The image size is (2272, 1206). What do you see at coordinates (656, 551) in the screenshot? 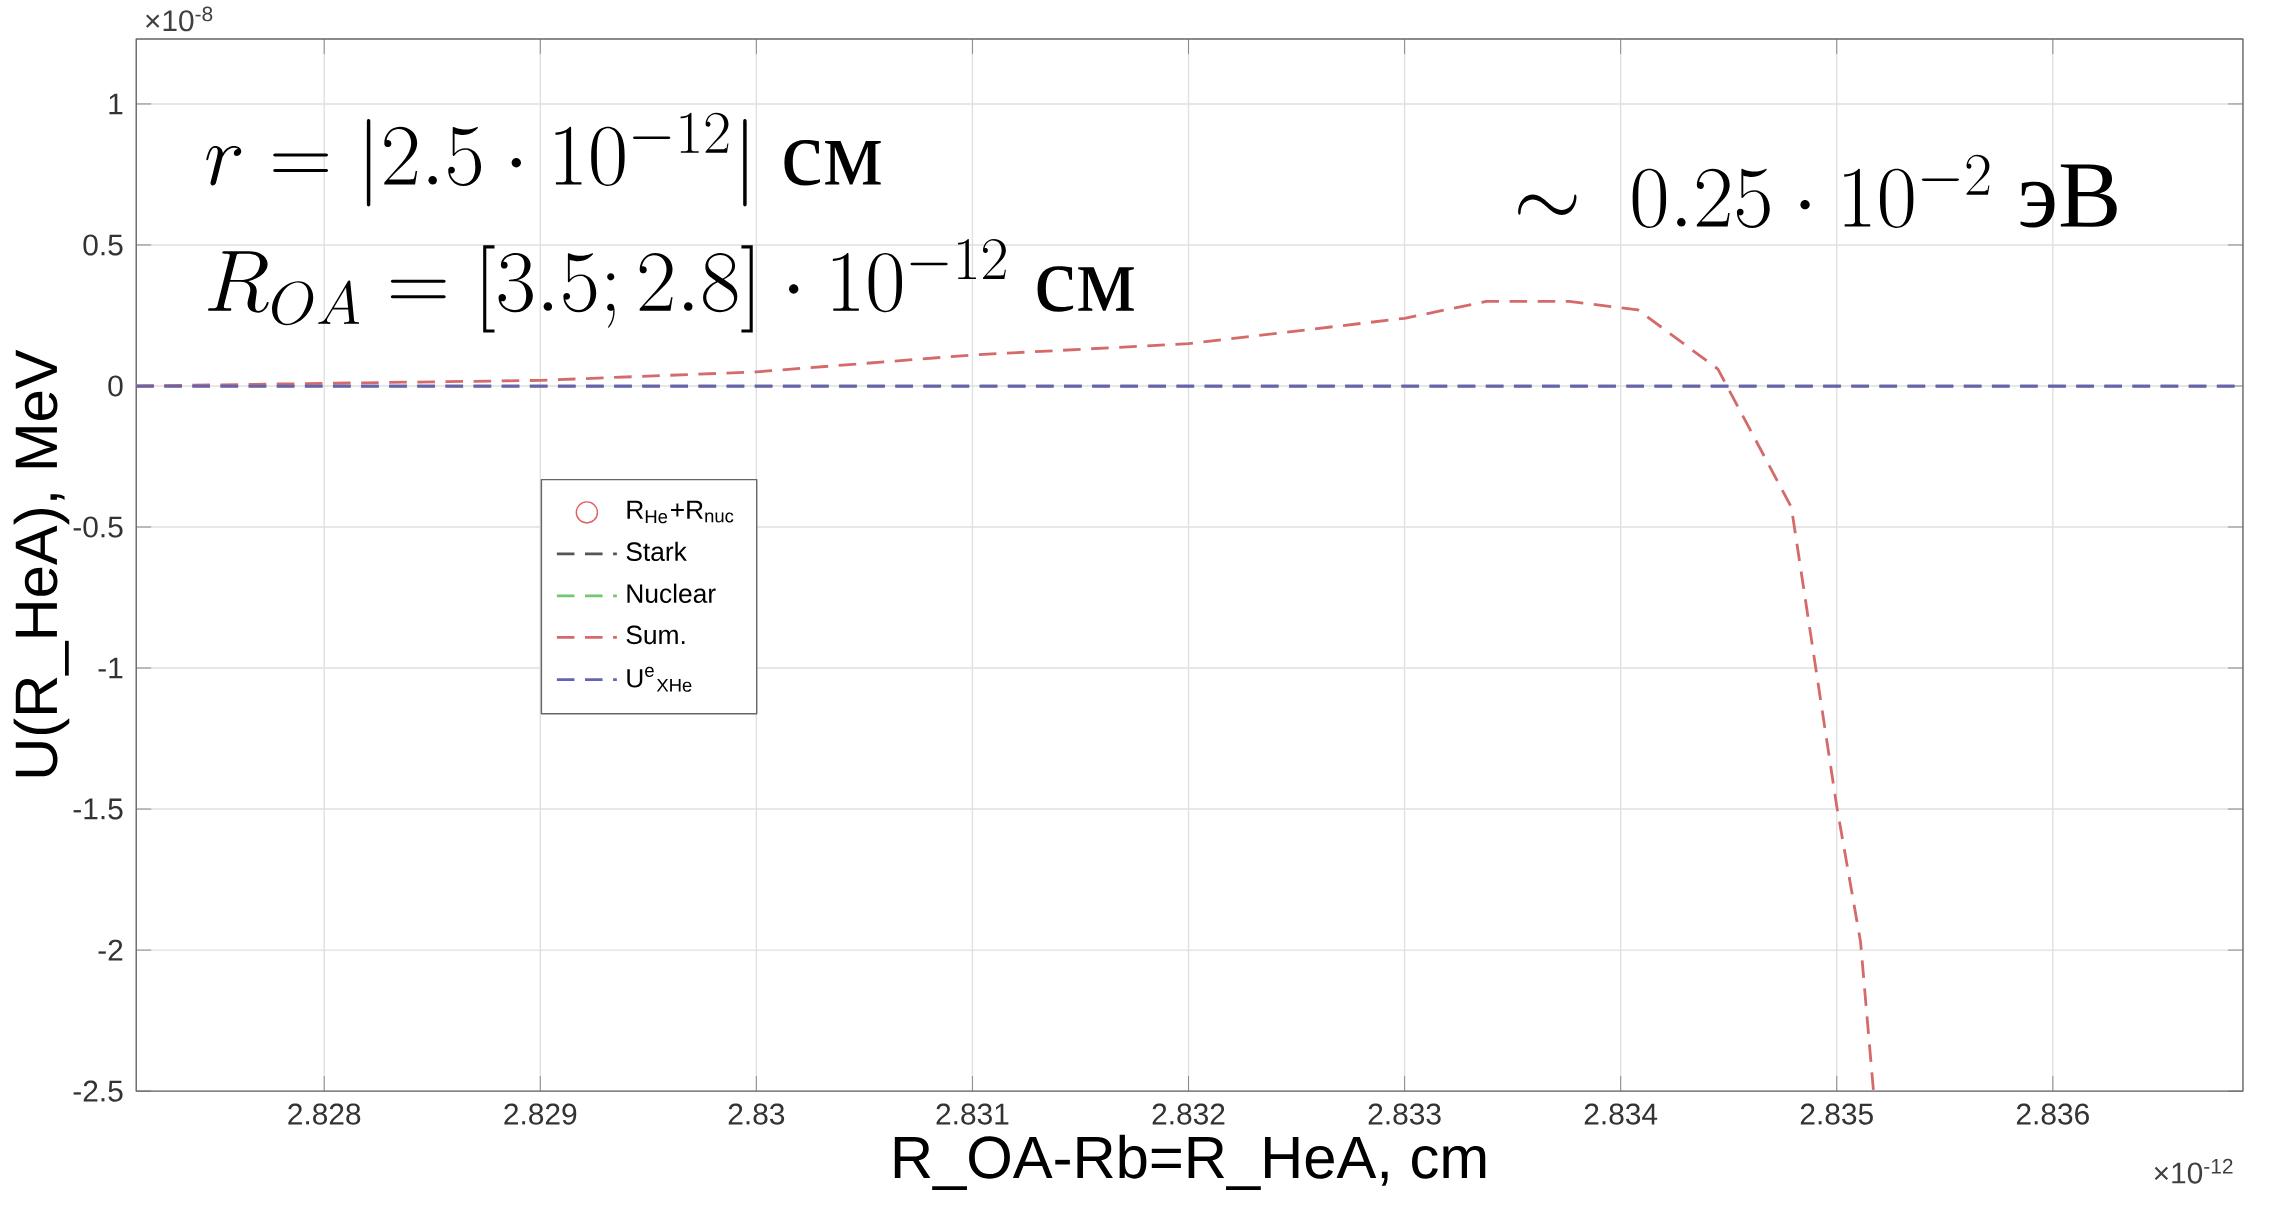
I see `legend-label: Stark` at bounding box center [656, 551].